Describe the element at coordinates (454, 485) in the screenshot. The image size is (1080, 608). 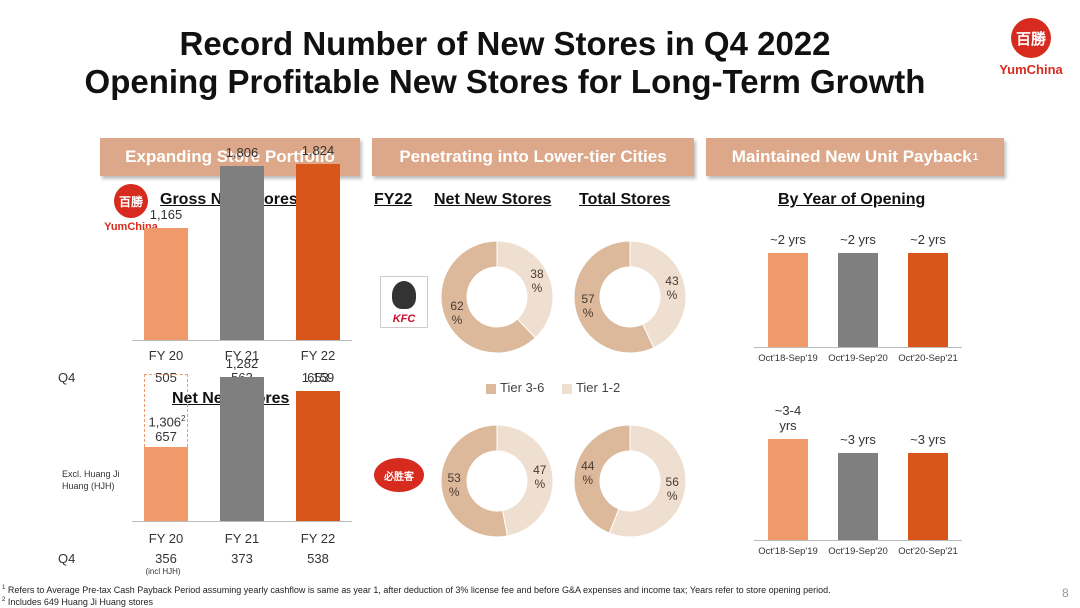
I see `donut-2-label-0: 53 %` at that location.